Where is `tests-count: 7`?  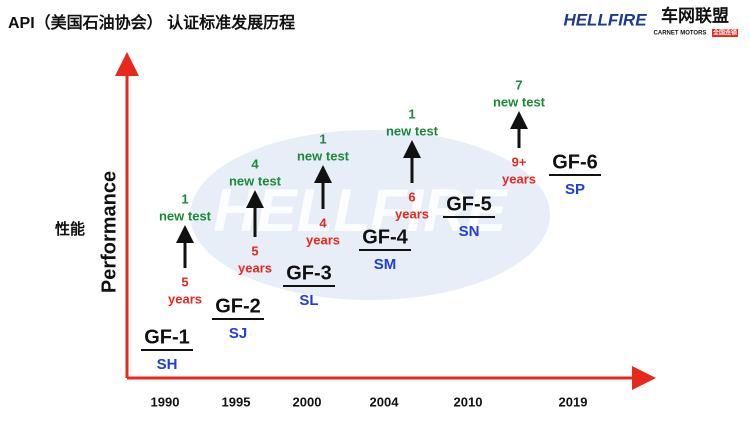 tests-count: 7 is located at coordinates (518, 84).